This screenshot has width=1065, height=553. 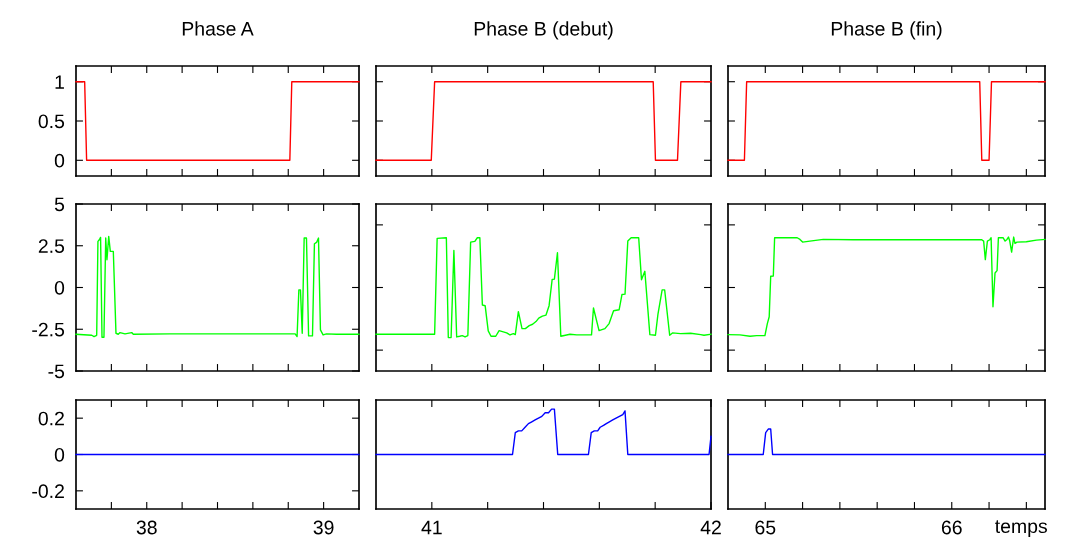 I want to click on x-tick-label: 39, so click(x=323, y=527).